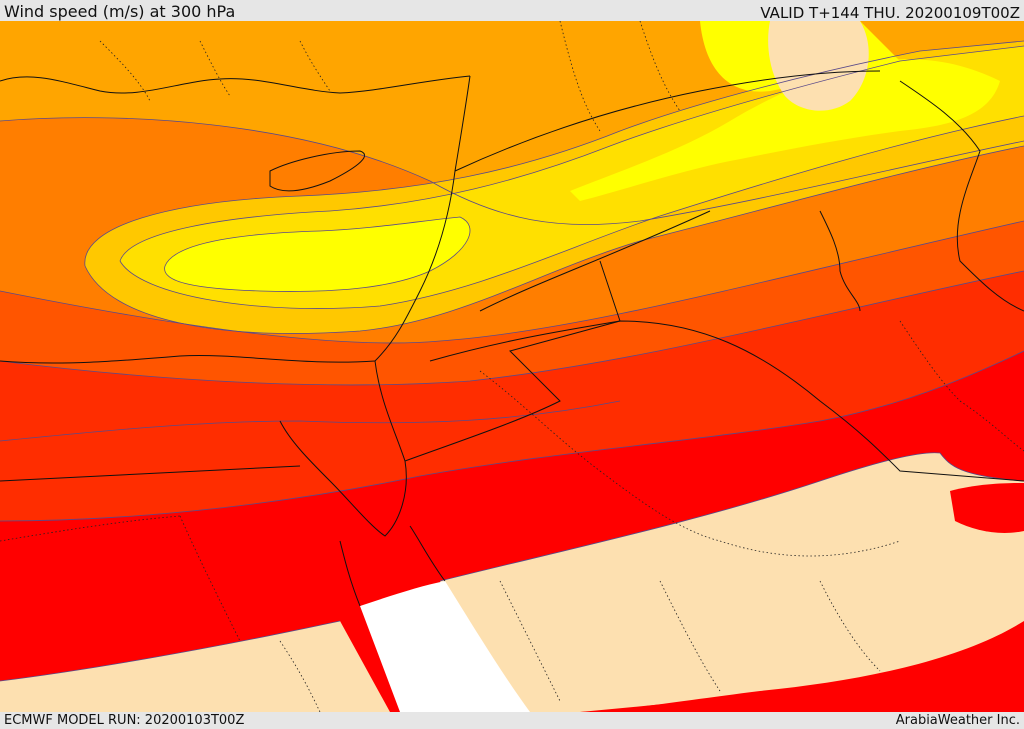 The width and height of the screenshot is (1024, 729). I want to click on border-egypt-sudan, so click(150, 473).